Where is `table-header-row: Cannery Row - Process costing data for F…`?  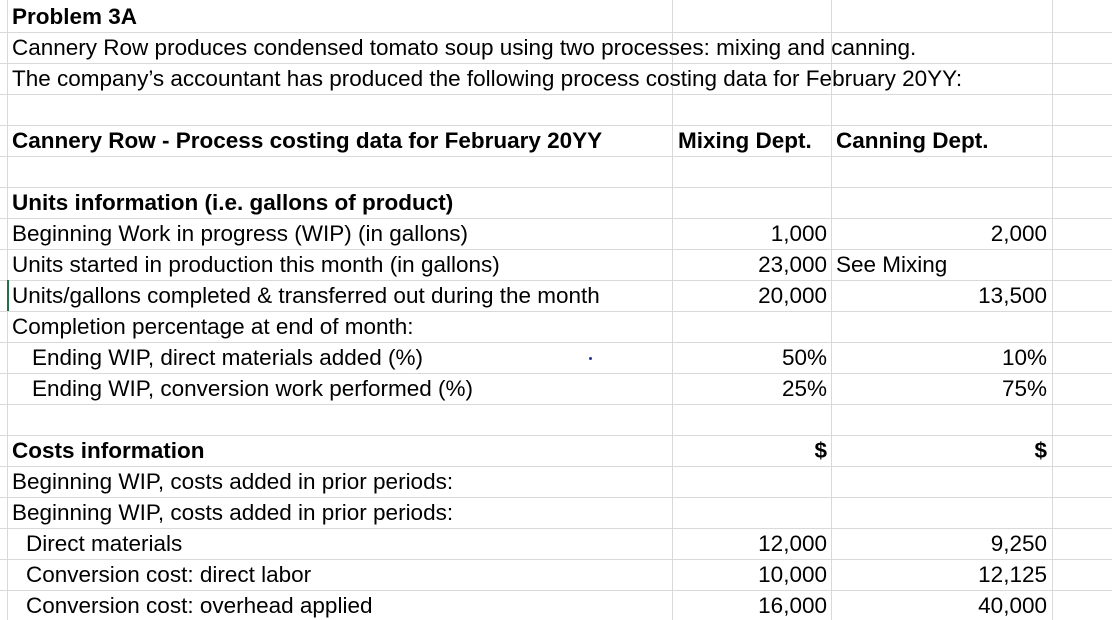
table-header-row: Cannery Row - Process costing data for F… is located at coordinates (556, 140).